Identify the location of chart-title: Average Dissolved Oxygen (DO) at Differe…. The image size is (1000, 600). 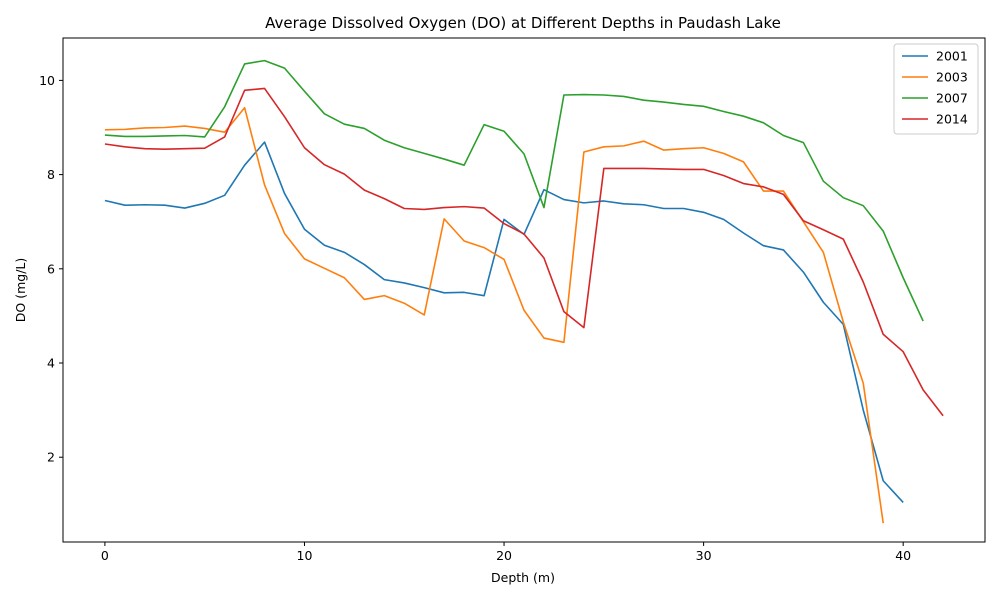
(523, 23).